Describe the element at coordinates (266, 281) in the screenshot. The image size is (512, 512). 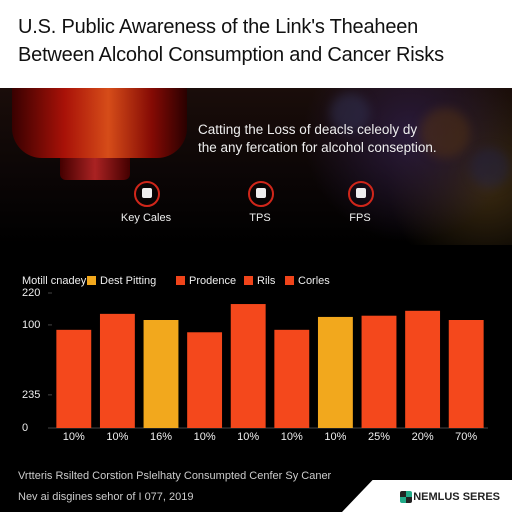
I see `legend-label: Rils` at that location.